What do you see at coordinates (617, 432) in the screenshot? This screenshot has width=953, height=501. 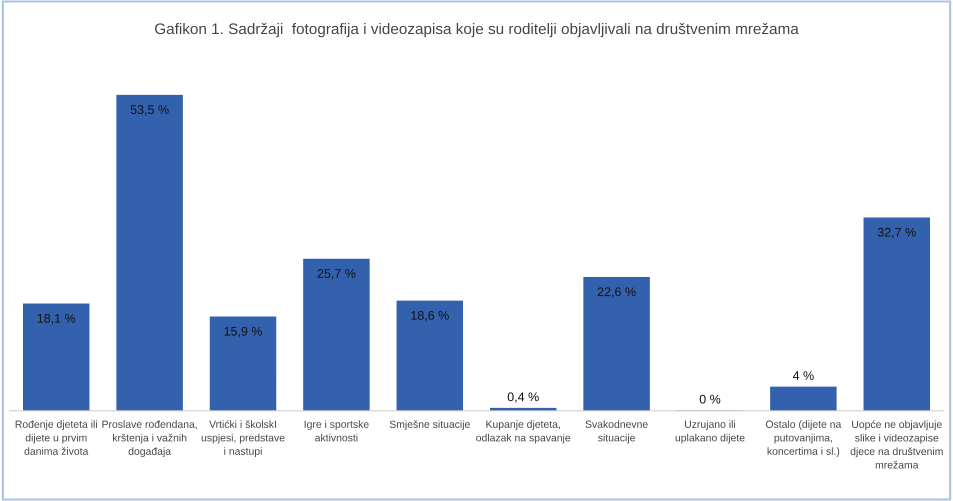 I see `x-tick-label: Svakodnevne situacije` at bounding box center [617, 432].